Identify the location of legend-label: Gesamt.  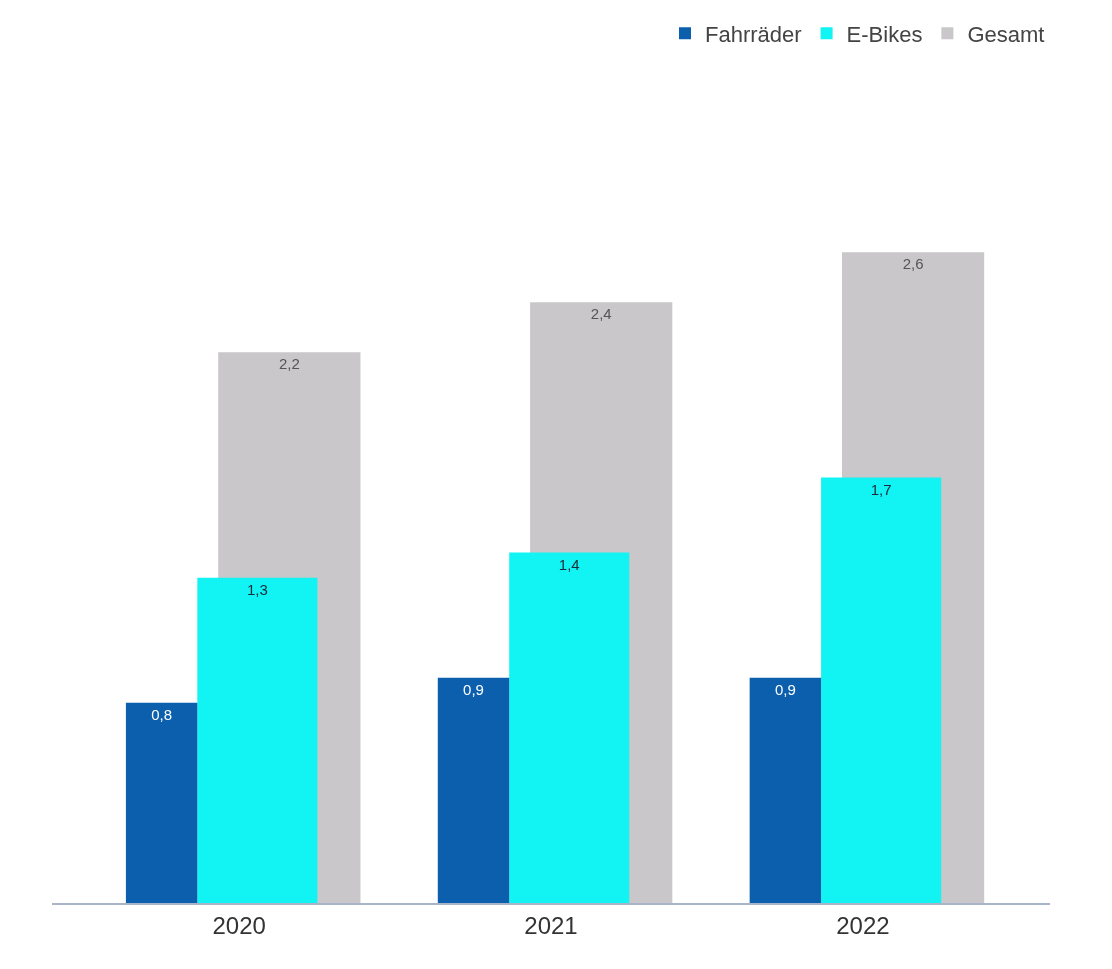
(1006, 34).